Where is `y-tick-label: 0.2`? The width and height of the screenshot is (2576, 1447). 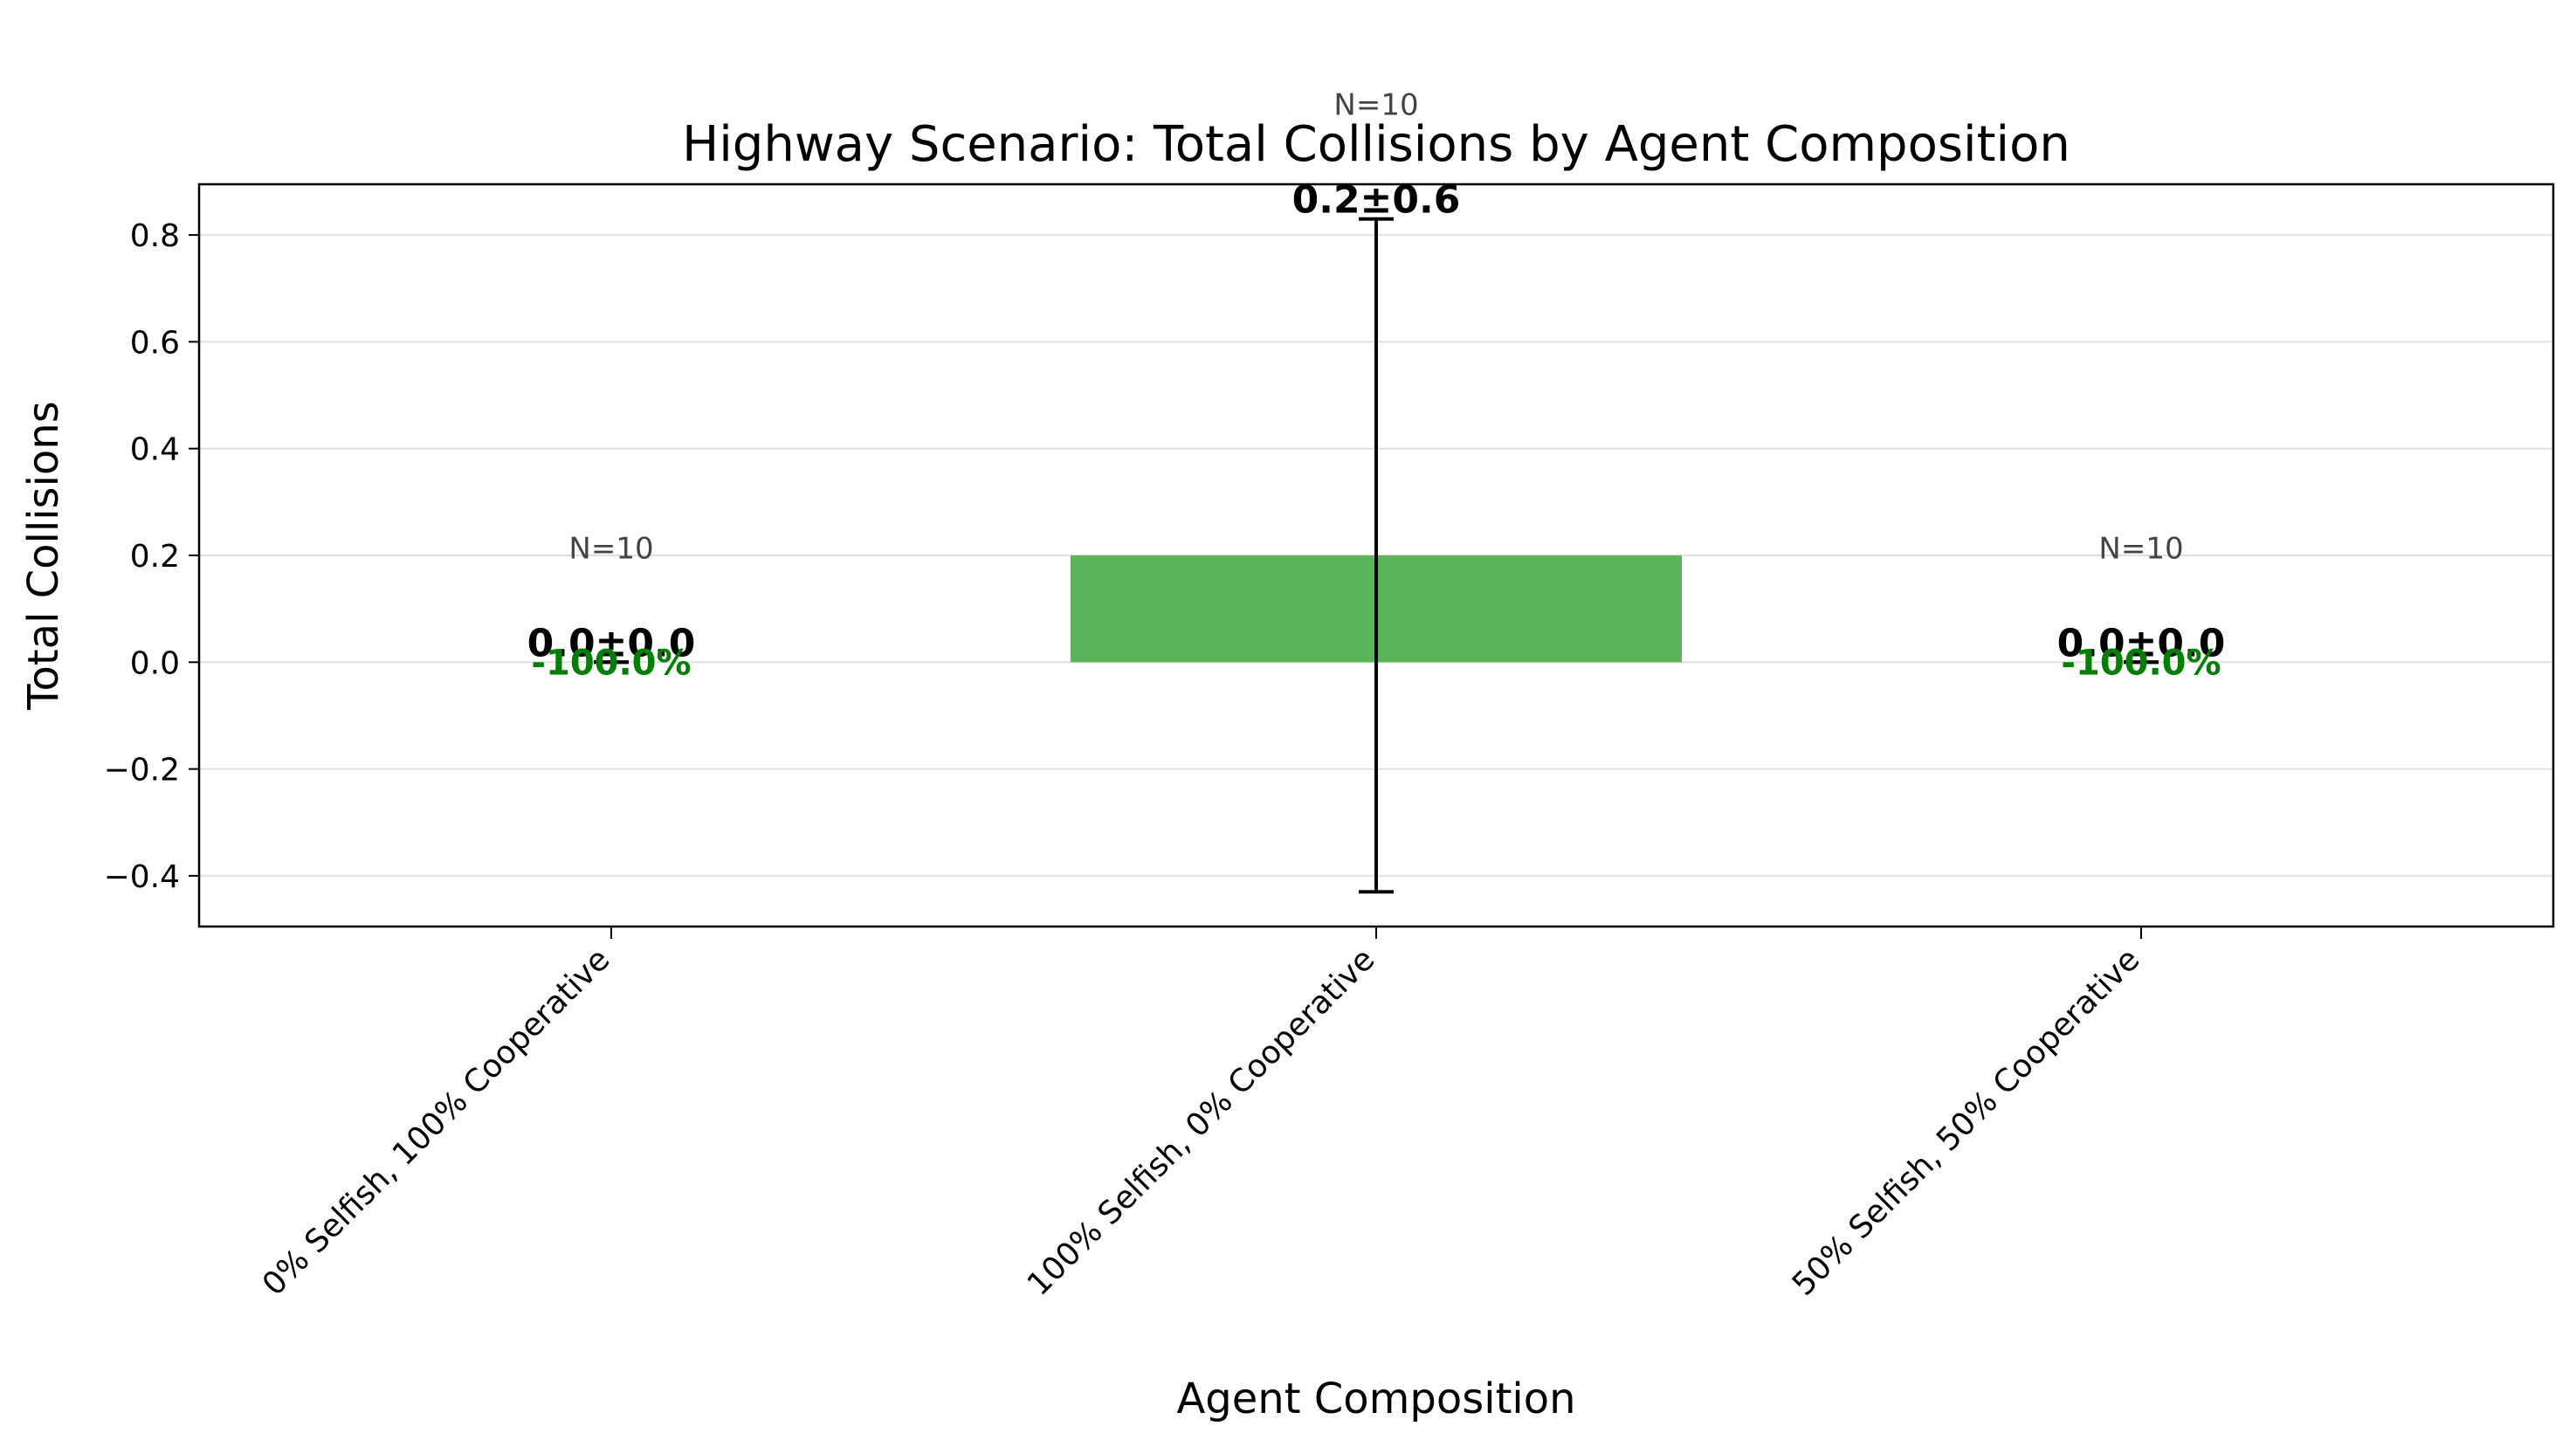 y-tick-label: 0.2 is located at coordinates (155, 557).